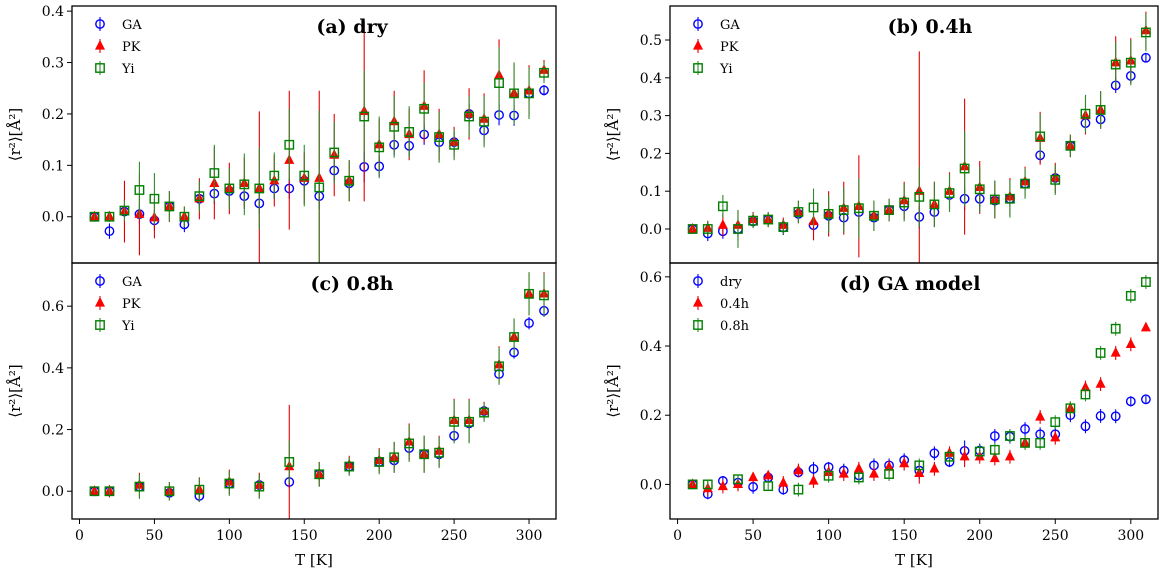 Image resolution: width=1169 pixels, height=572 pixels. I want to click on y-tick-label: 0.0, so click(651, 485).